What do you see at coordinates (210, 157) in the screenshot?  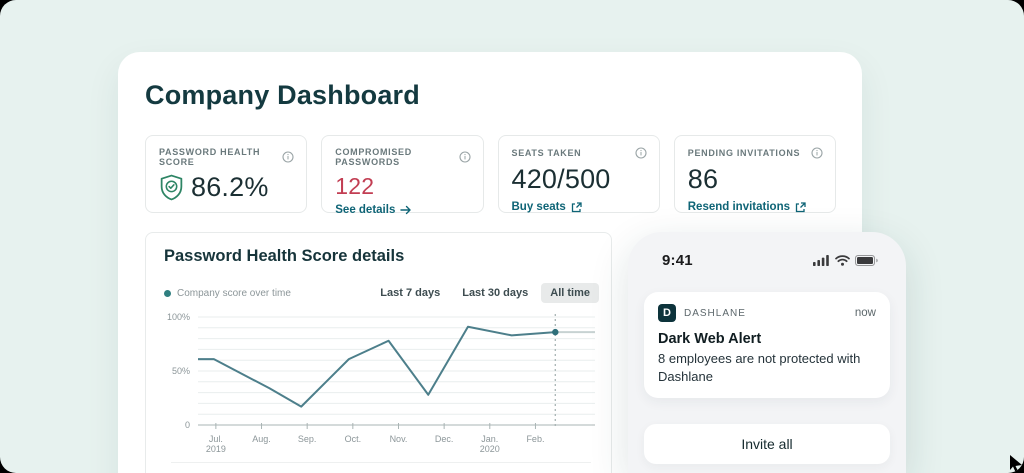 I see `stat-label: PASSWORD HEALTH SCORE` at bounding box center [210, 157].